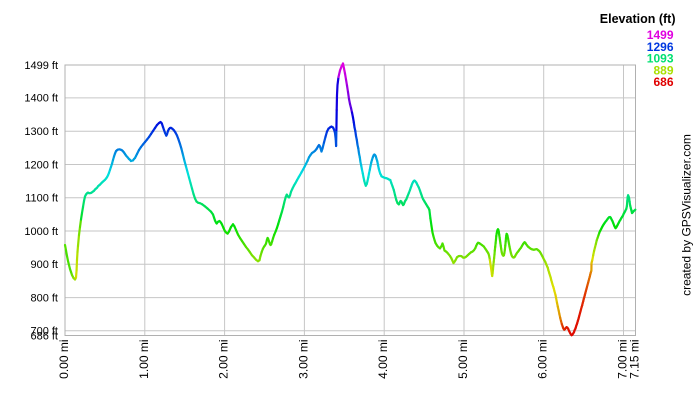 The image size is (700, 400). Describe the element at coordinates (44, 332) in the screenshot. I see `svg-text: 700 ft` at that location.